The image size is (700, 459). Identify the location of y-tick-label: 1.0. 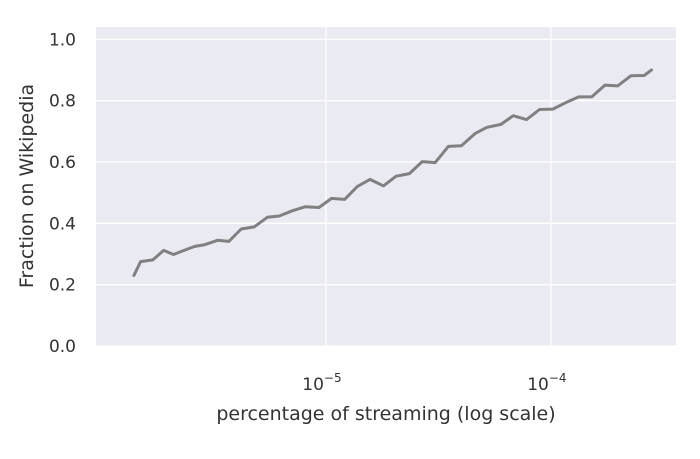
(62, 40).